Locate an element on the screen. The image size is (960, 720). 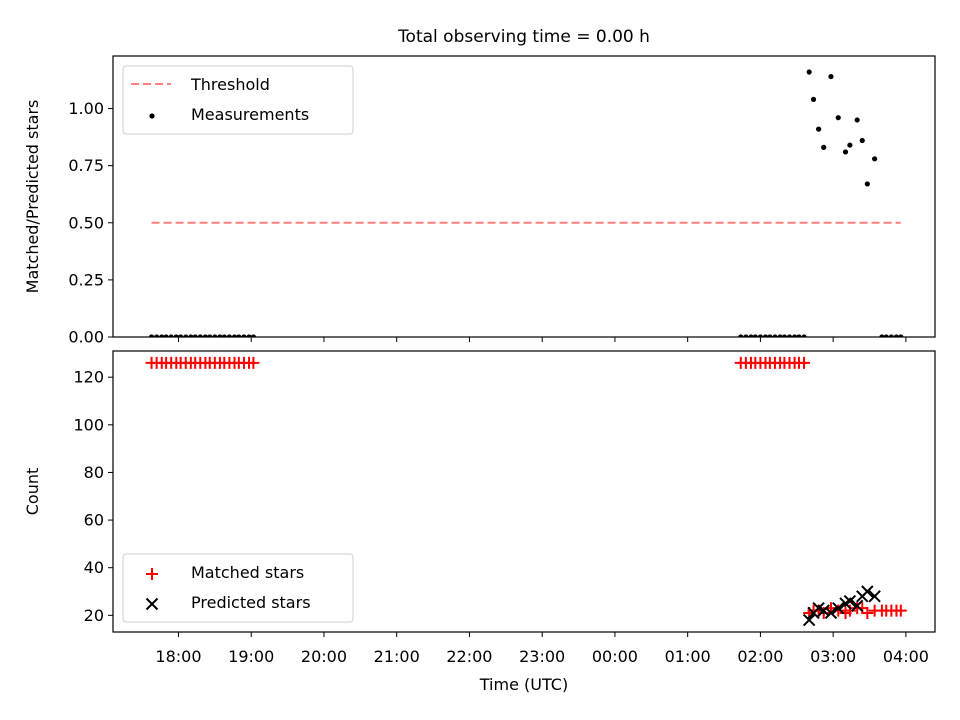
x-tick-label: 19:00 is located at coordinates (251, 656).